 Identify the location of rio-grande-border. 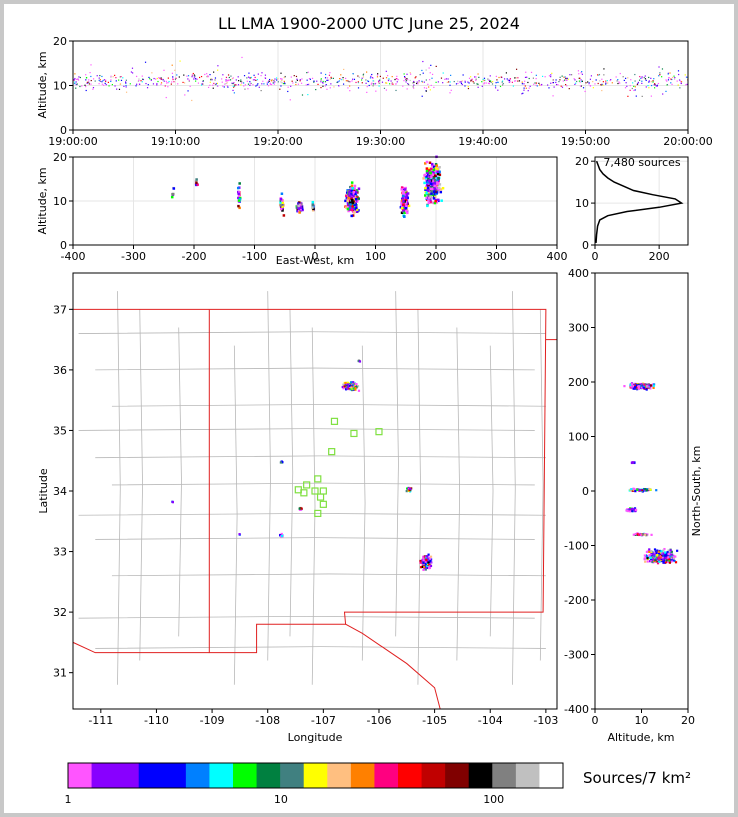
(393, 666).